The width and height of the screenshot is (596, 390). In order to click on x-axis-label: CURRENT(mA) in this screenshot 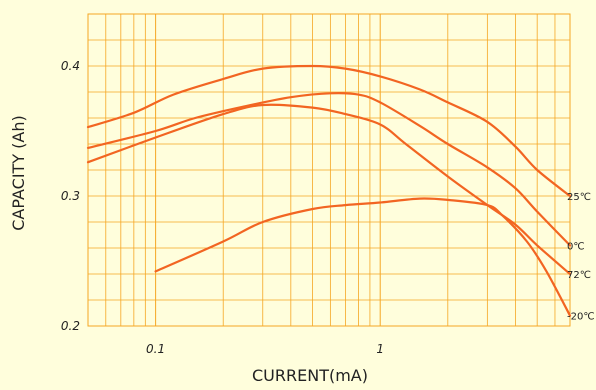, I will do `click(310, 375)`.